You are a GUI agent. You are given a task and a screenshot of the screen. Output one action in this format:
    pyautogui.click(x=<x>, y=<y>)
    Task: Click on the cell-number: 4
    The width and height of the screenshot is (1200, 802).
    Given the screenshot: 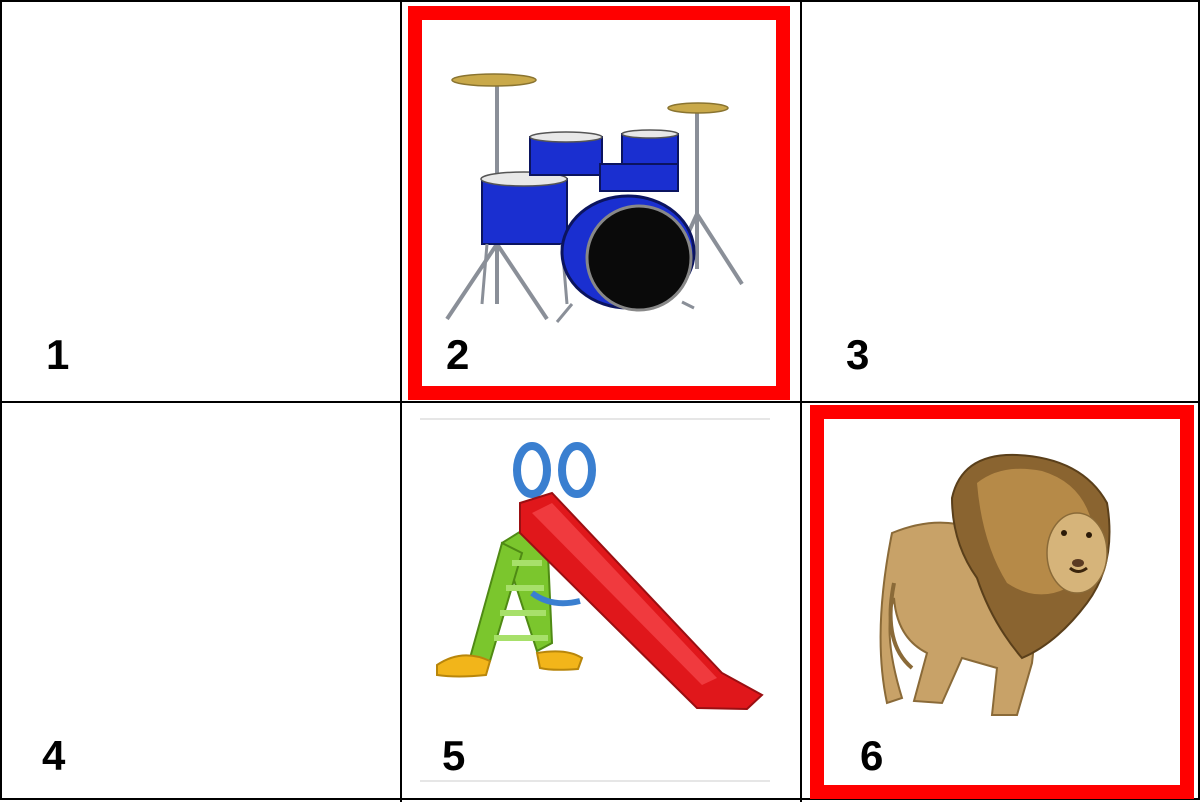 What is the action you would take?
    pyautogui.click(x=54, y=755)
    